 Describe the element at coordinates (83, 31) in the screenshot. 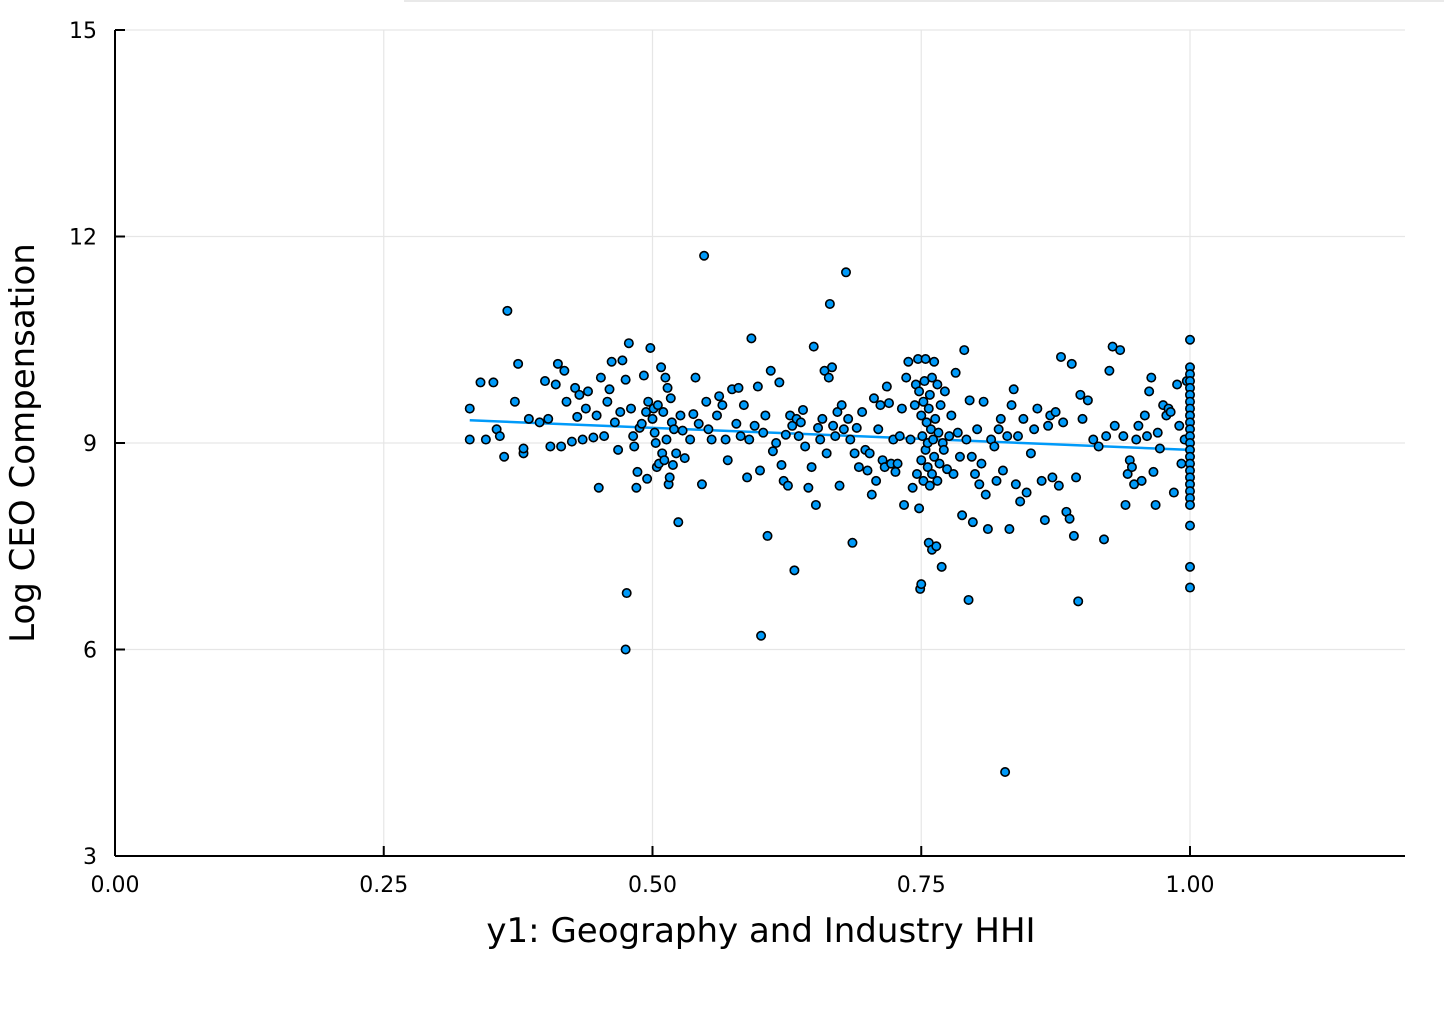

I see `y-tick-label: 15` at that location.